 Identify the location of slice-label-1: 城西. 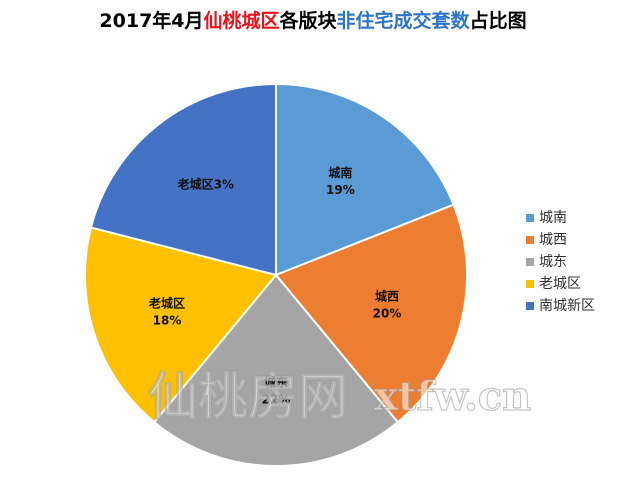
(387, 295).